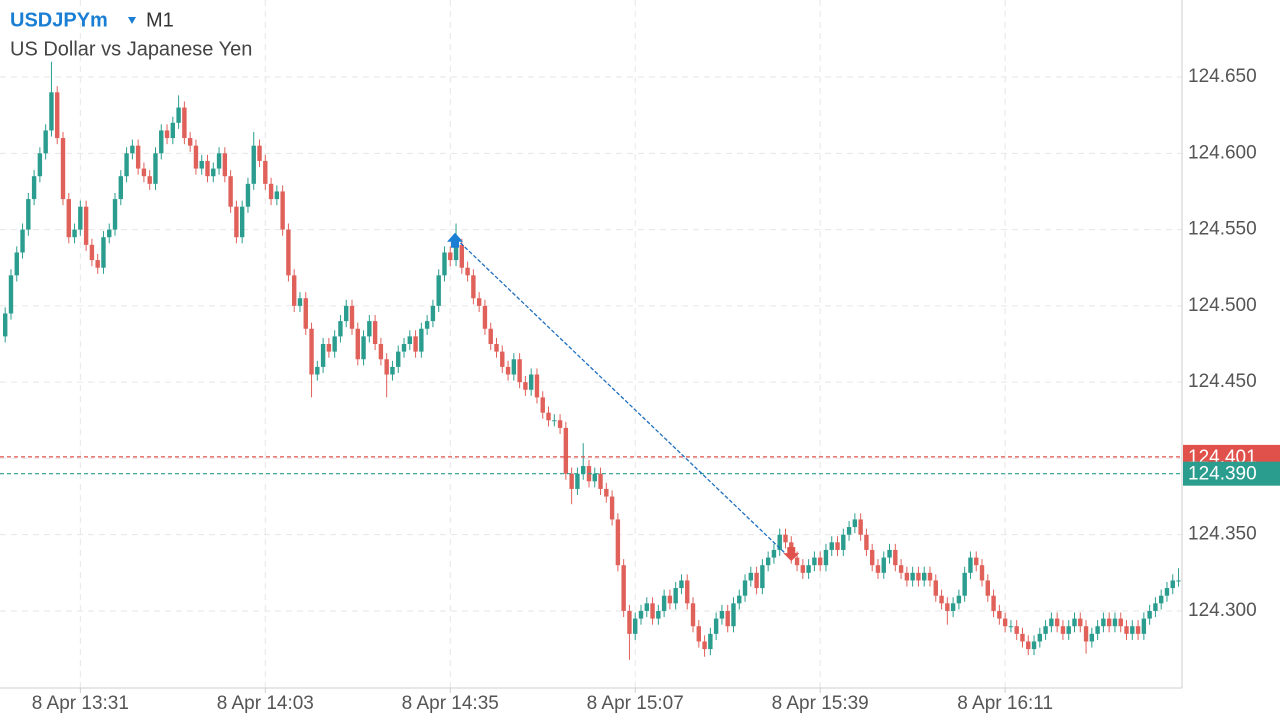 Image resolution: width=1280 pixels, height=720 pixels. What do you see at coordinates (450, 703) in the screenshot?
I see `x-tick-label: 8 Apr 14:35` at bounding box center [450, 703].